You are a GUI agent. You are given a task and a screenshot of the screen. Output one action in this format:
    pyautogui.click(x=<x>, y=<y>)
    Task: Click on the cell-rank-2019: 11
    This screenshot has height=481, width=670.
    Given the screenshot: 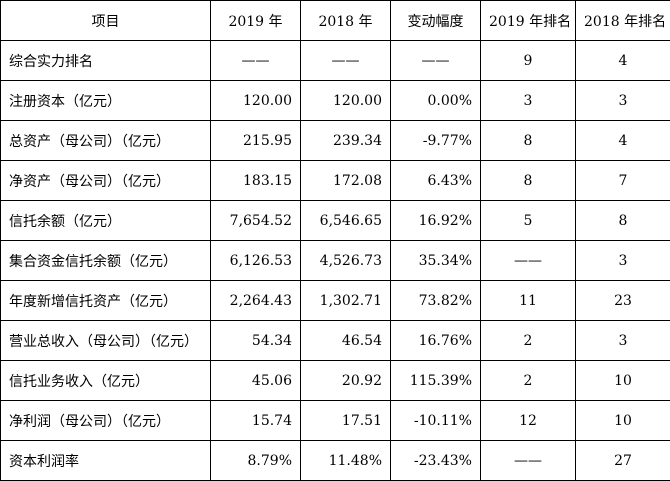 What is the action you would take?
    pyautogui.click(x=528, y=301)
    